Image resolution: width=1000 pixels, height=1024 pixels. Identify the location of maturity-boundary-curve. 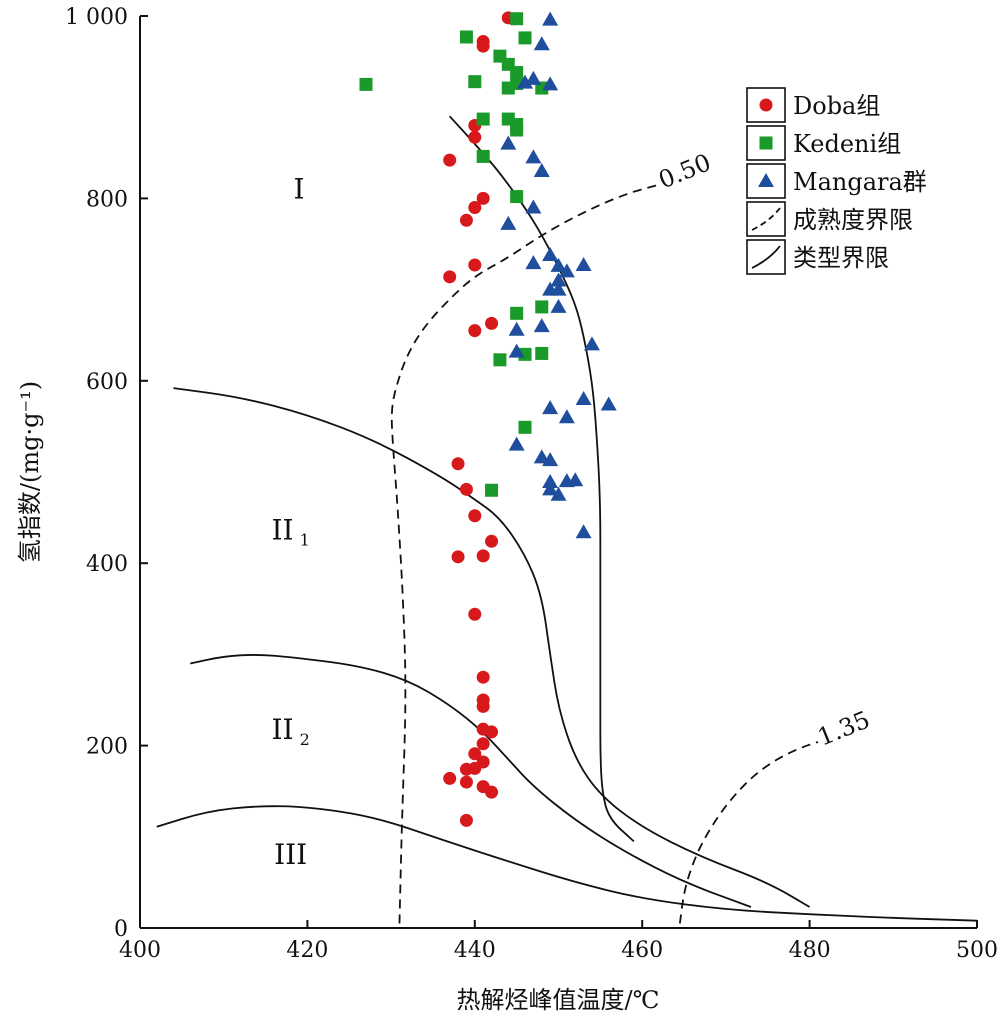
(748, 832).